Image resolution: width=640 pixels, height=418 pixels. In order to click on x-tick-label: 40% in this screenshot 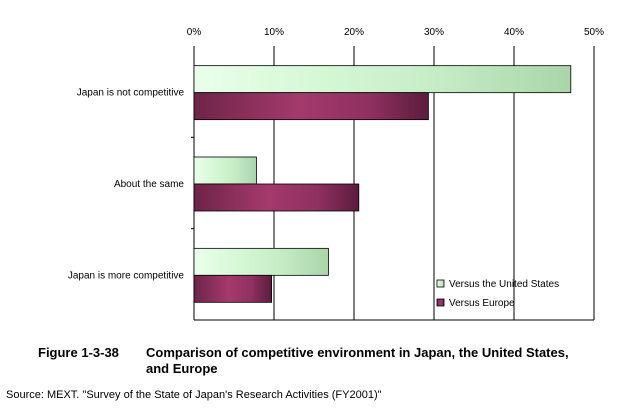, I will do `click(514, 32)`.